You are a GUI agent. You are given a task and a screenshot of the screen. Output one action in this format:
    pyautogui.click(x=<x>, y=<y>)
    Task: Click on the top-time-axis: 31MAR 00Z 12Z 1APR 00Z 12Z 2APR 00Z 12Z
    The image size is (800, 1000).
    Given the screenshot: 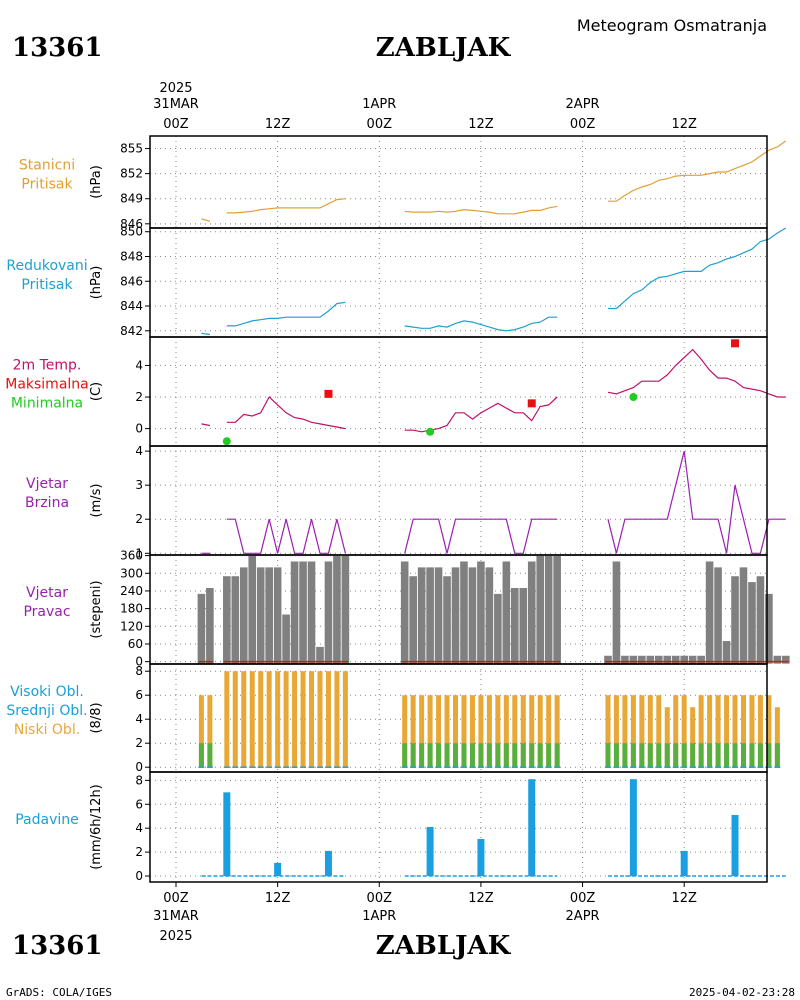 What is the action you would take?
    pyautogui.click(x=425, y=114)
    